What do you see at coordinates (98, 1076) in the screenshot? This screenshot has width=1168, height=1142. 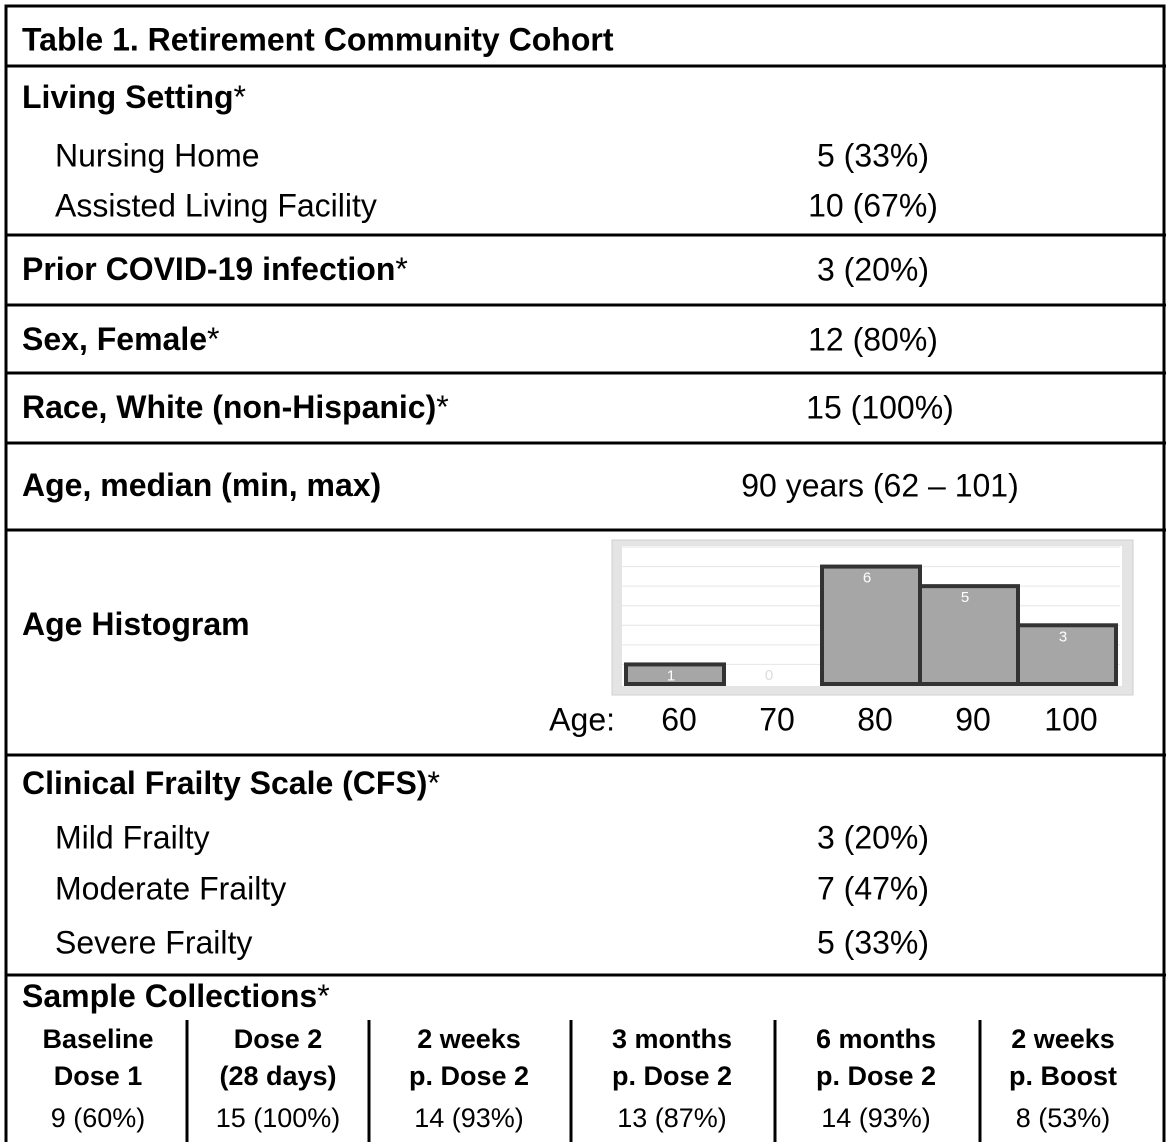 I see `column-header: Dose 1` at bounding box center [98, 1076].